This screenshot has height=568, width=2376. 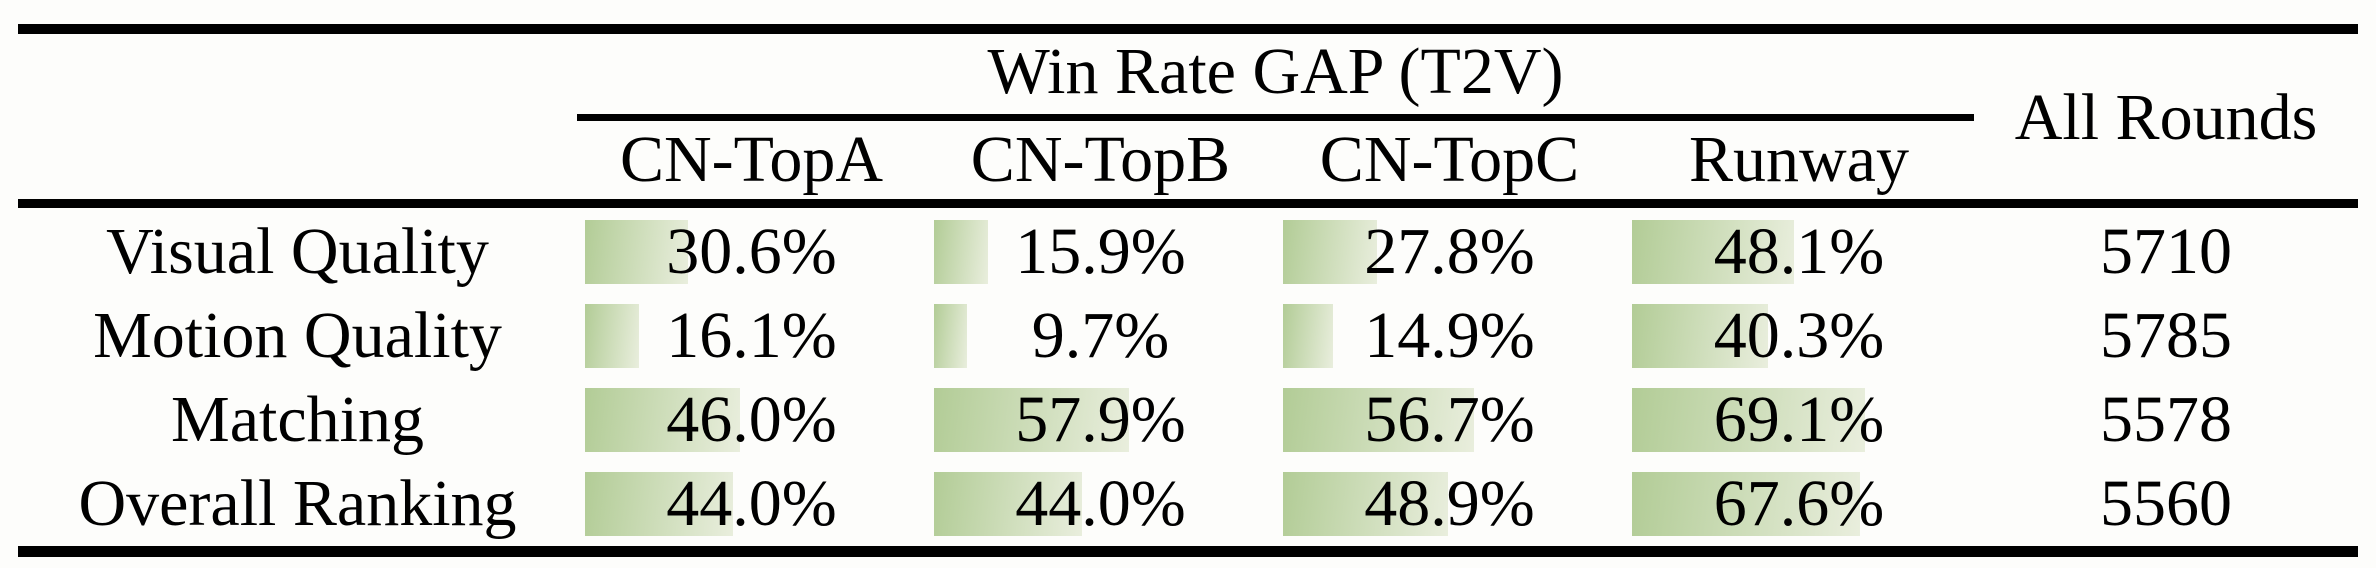 I want to click on win-rate-cell: 40.3%, so click(x=1799, y=336).